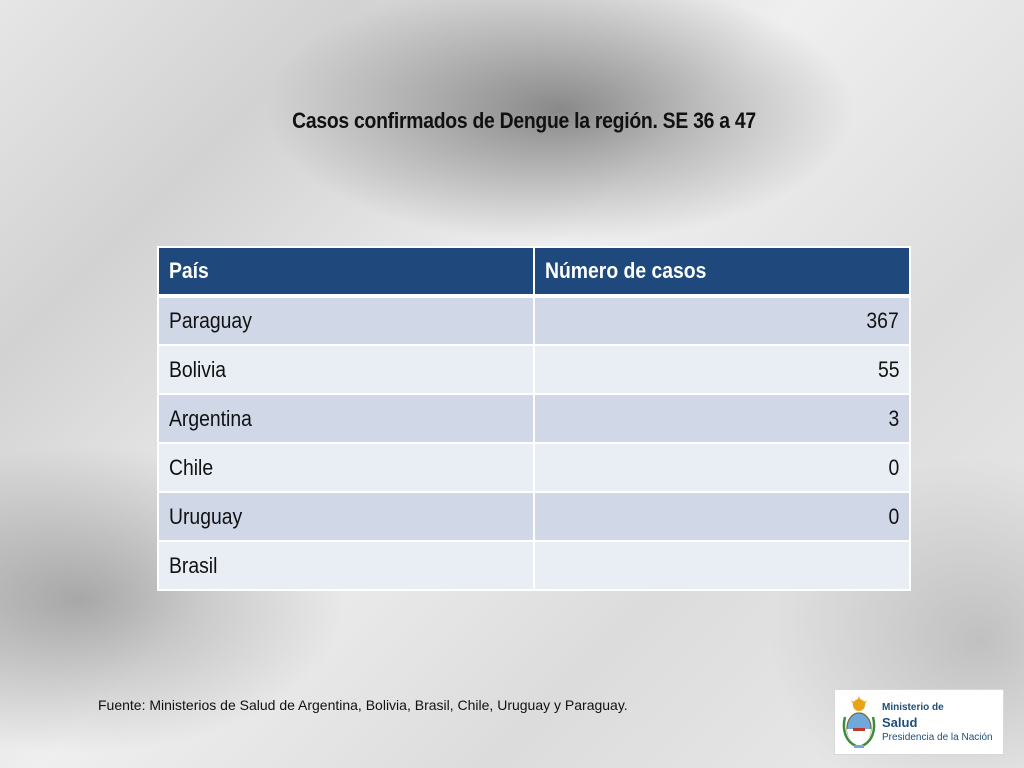  What do you see at coordinates (859, 722) in the screenshot?
I see `argentina-coat-of-arms-icon` at bounding box center [859, 722].